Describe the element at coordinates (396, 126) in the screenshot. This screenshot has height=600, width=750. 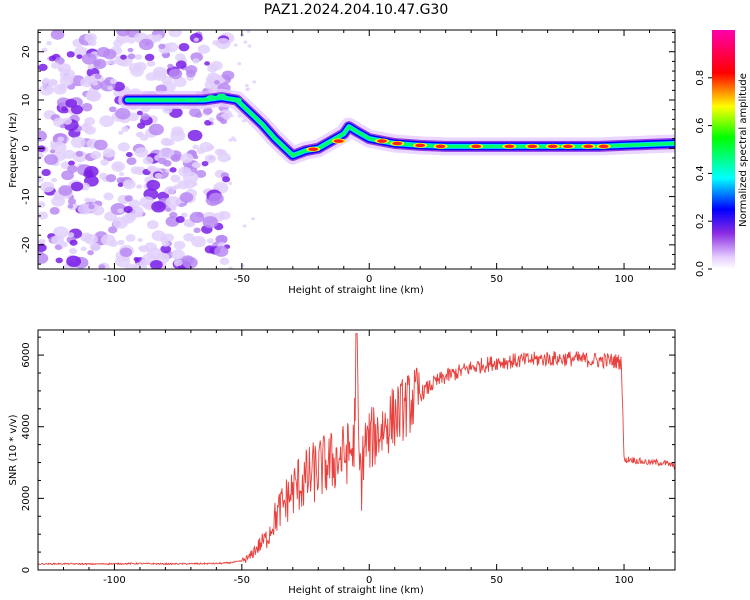
I see `spectrogram-ridge` at that location.